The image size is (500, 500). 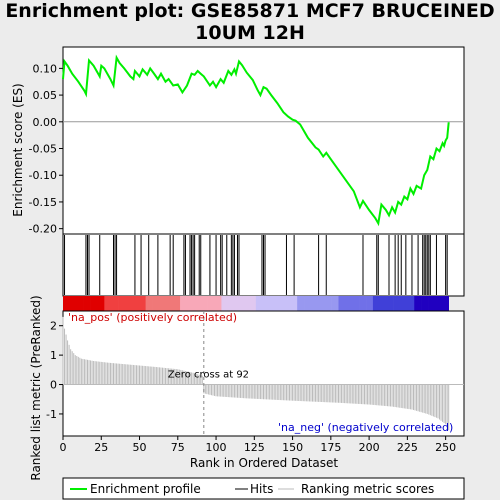 I want to click on x-tick-label: 100, so click(x=216, y=447).